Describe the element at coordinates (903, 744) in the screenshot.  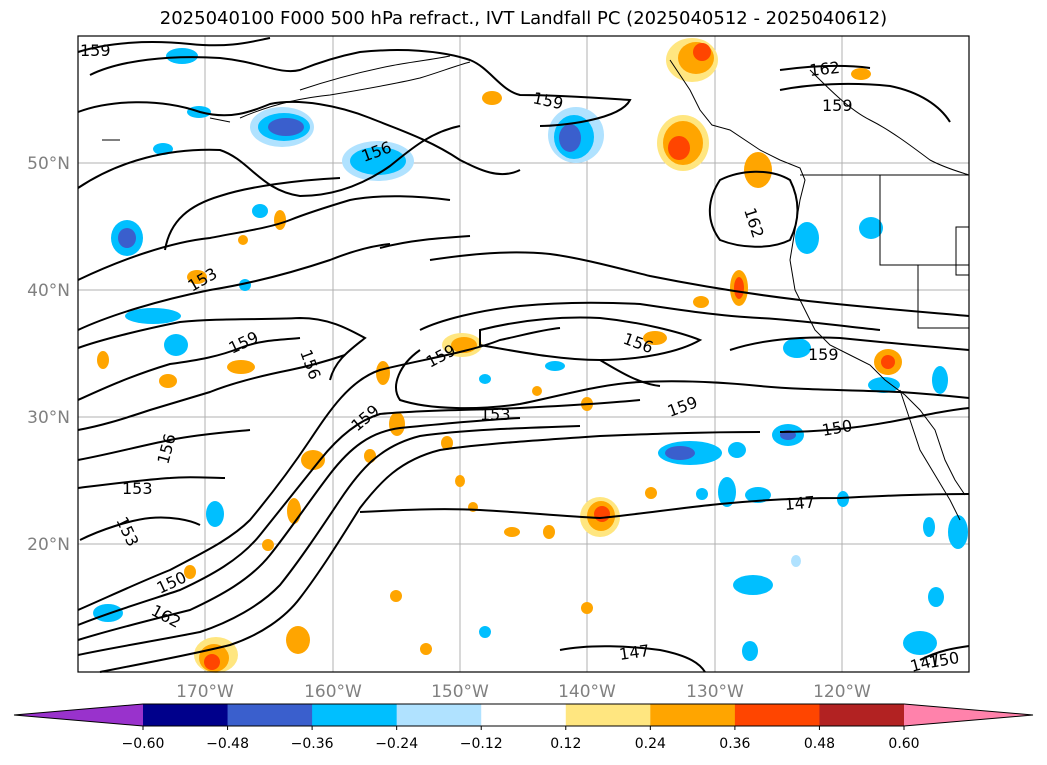
I see `colorbar-tick-label: 0.60` at that location.